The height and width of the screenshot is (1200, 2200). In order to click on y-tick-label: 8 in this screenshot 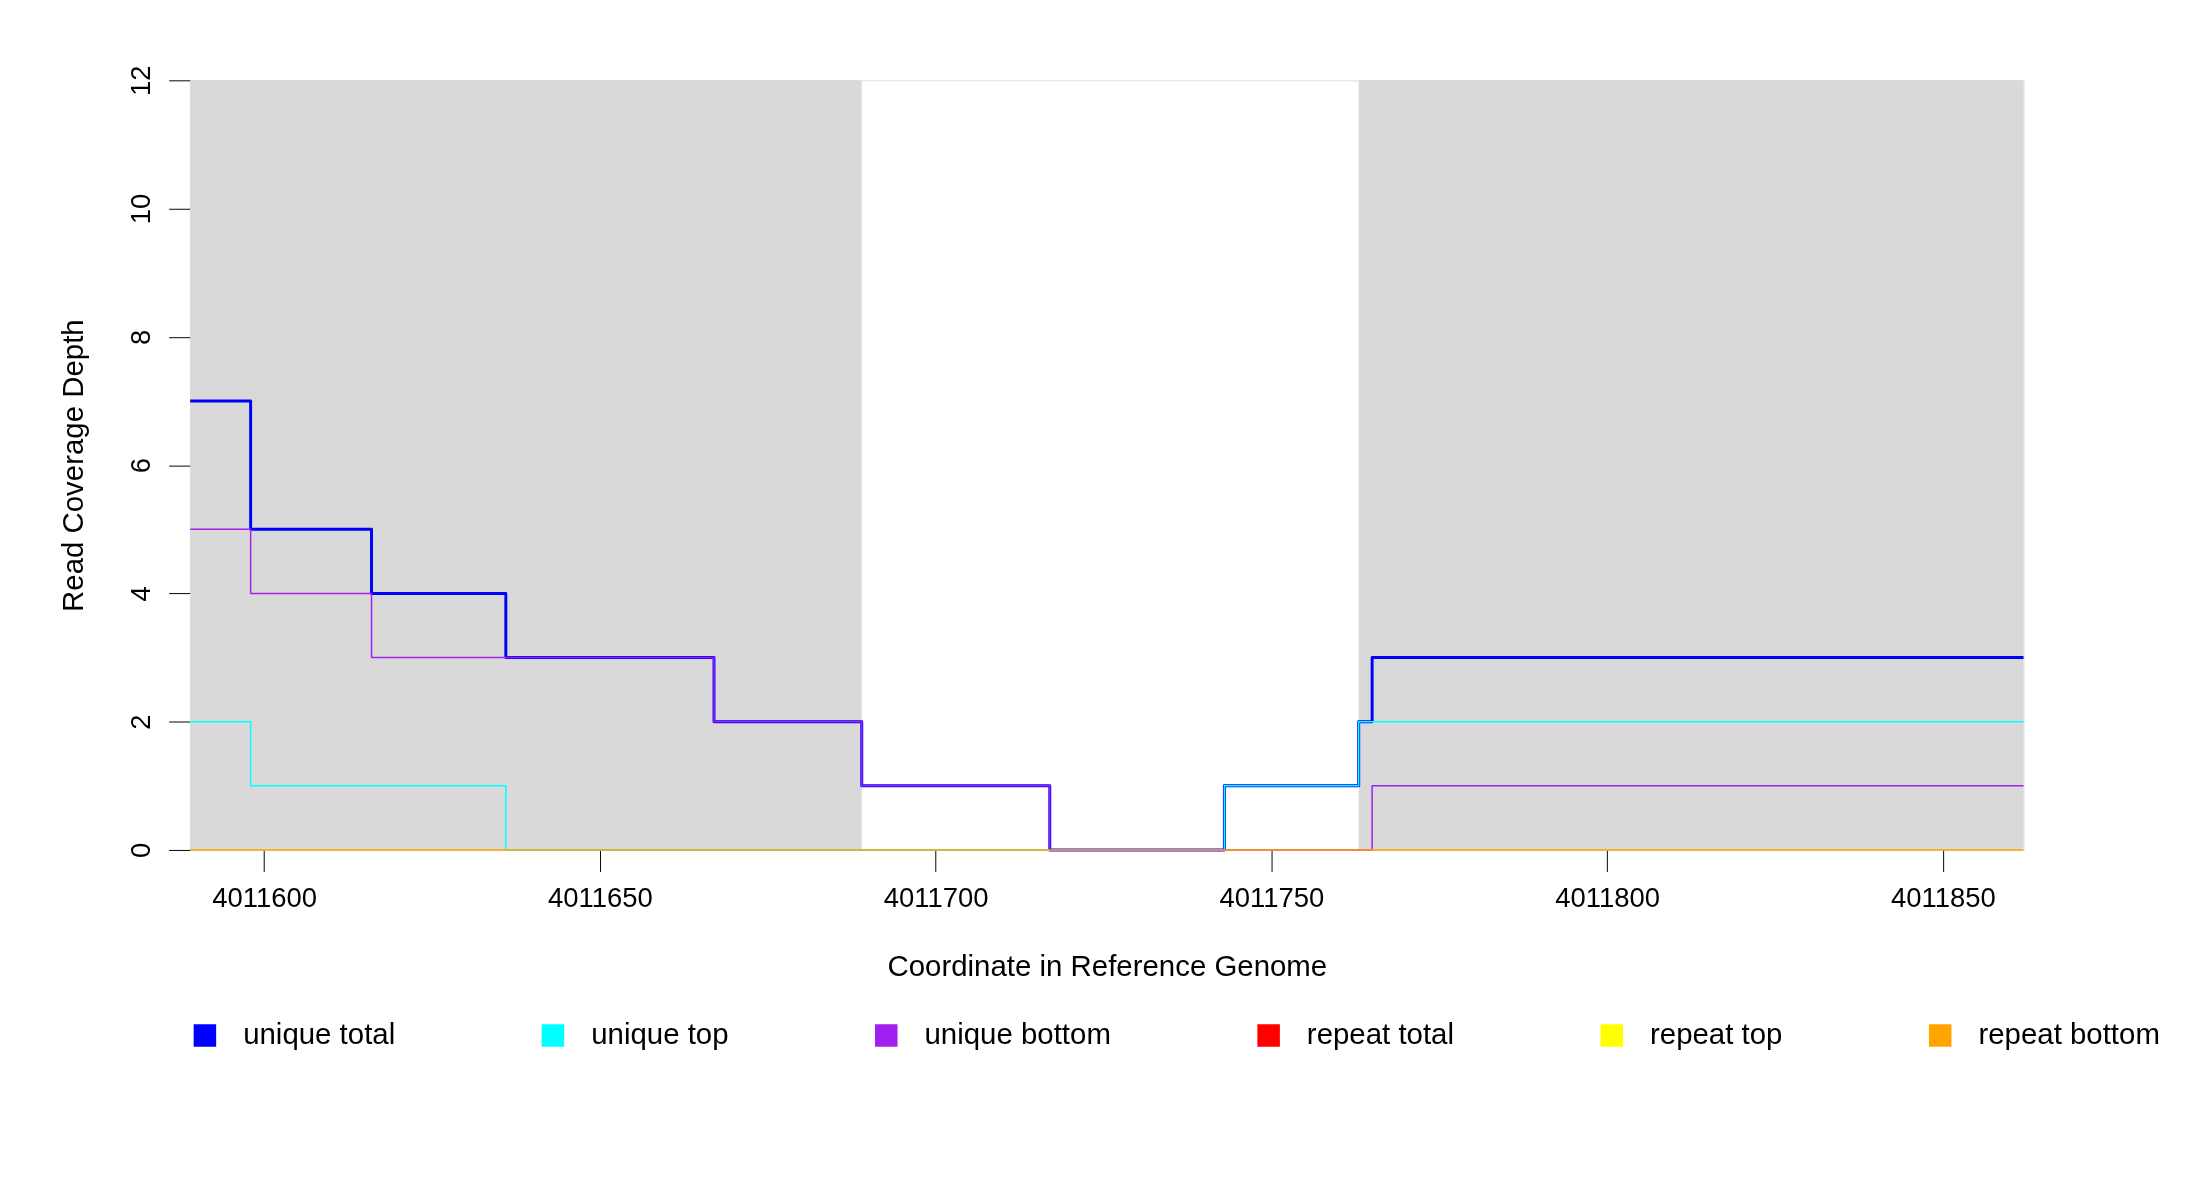, I will do `click(140, 337)`.